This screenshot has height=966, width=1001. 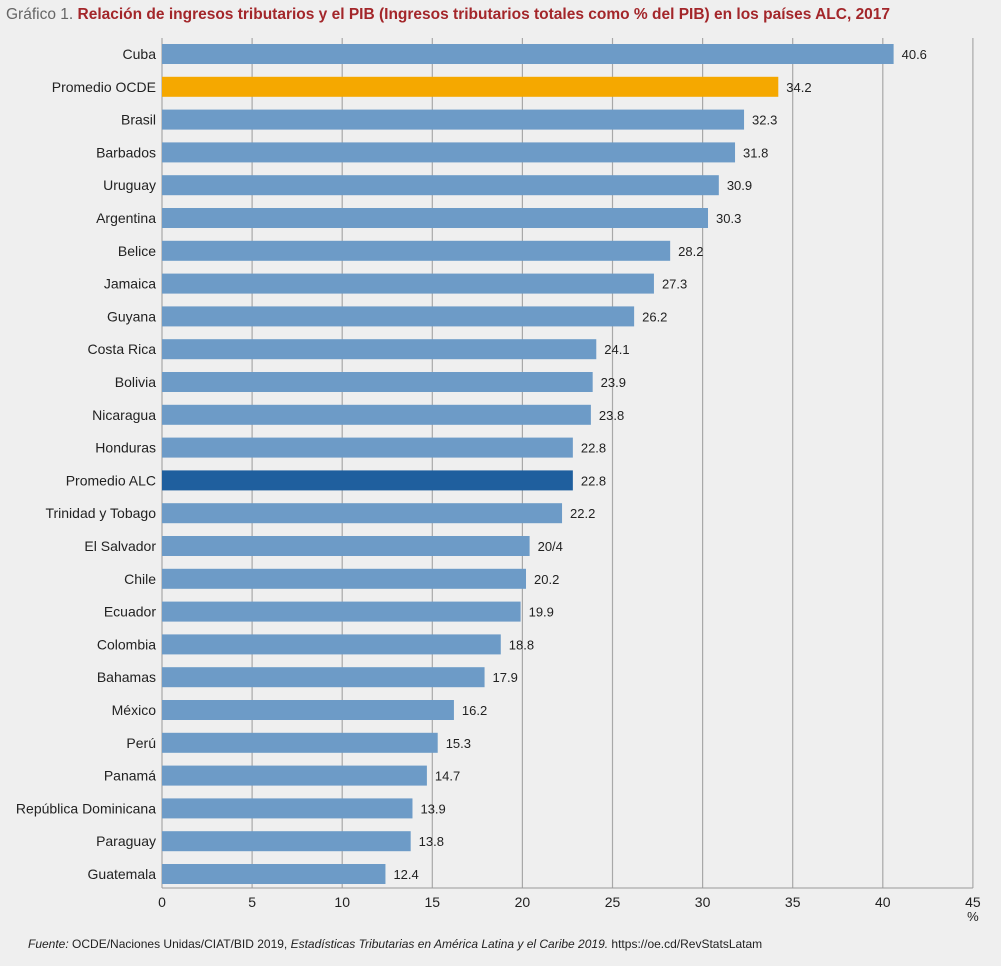 I want to click on category-label: Ecuador, so click(x=130, y=612).